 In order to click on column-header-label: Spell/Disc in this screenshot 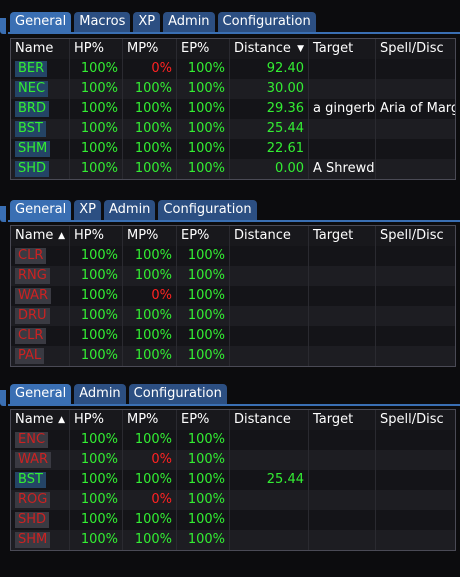, I will do `click(412, 419)`.